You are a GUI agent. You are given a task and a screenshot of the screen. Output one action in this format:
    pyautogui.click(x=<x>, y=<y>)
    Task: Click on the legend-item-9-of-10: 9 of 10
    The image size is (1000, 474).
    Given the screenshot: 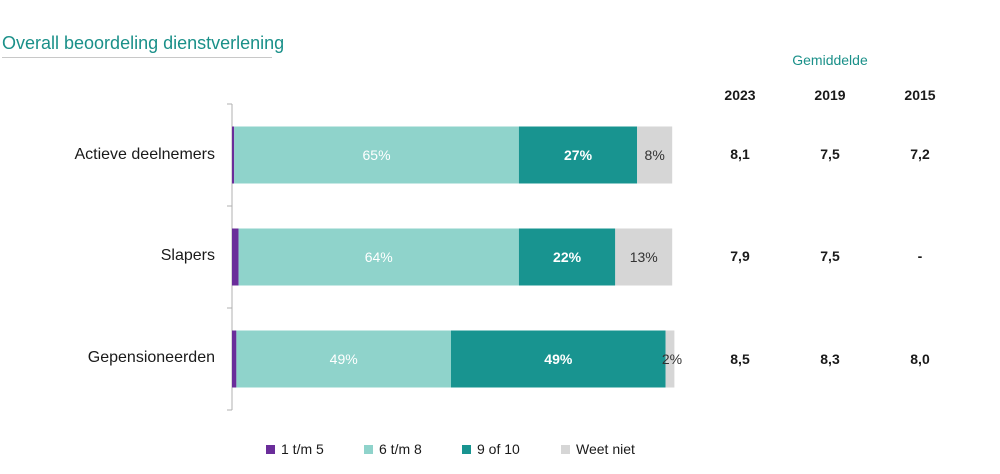 What is the action you would take?
    pyautogui.click(x=491, y=449)
    